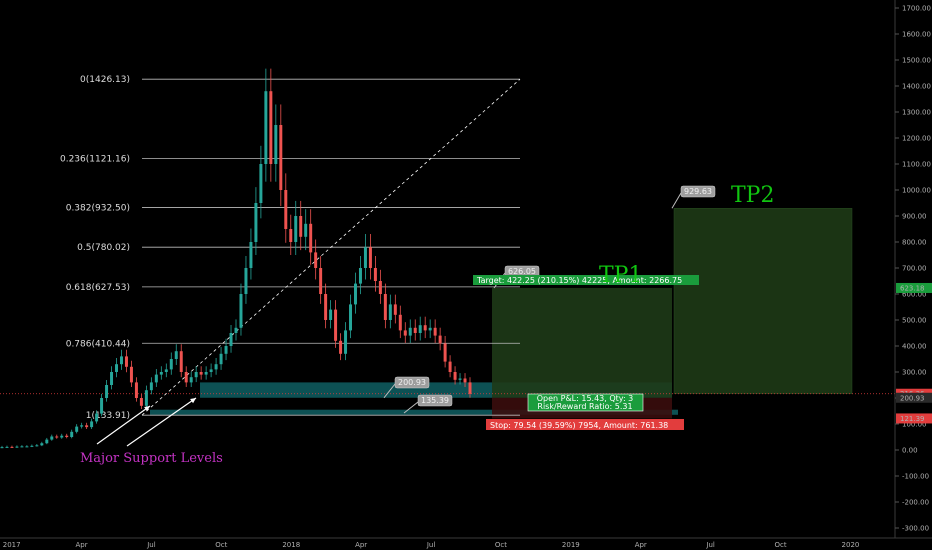 This screenshot has height=550, width=932. What do you see at coordinates (411, 407) in the screenshot?
I see `support-marker-pointer` at bounding box center [411, 407].